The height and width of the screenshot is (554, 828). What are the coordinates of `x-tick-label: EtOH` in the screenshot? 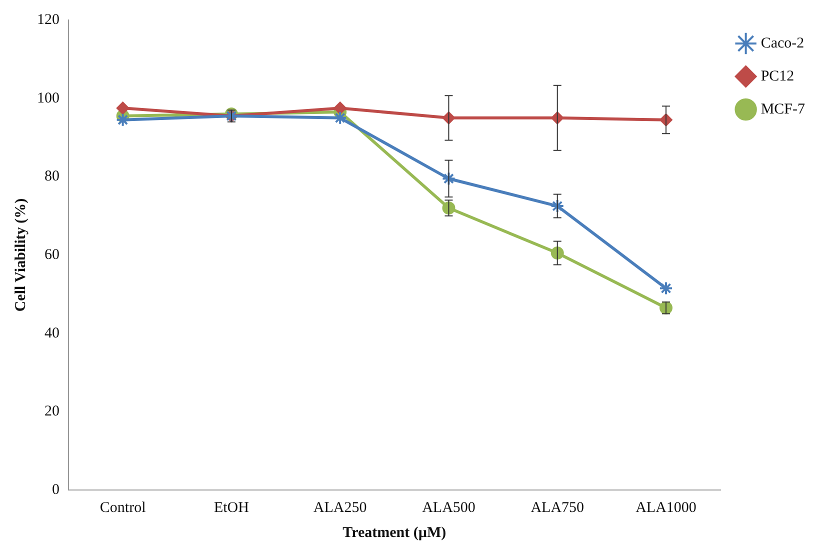 It's located at (232, 508).